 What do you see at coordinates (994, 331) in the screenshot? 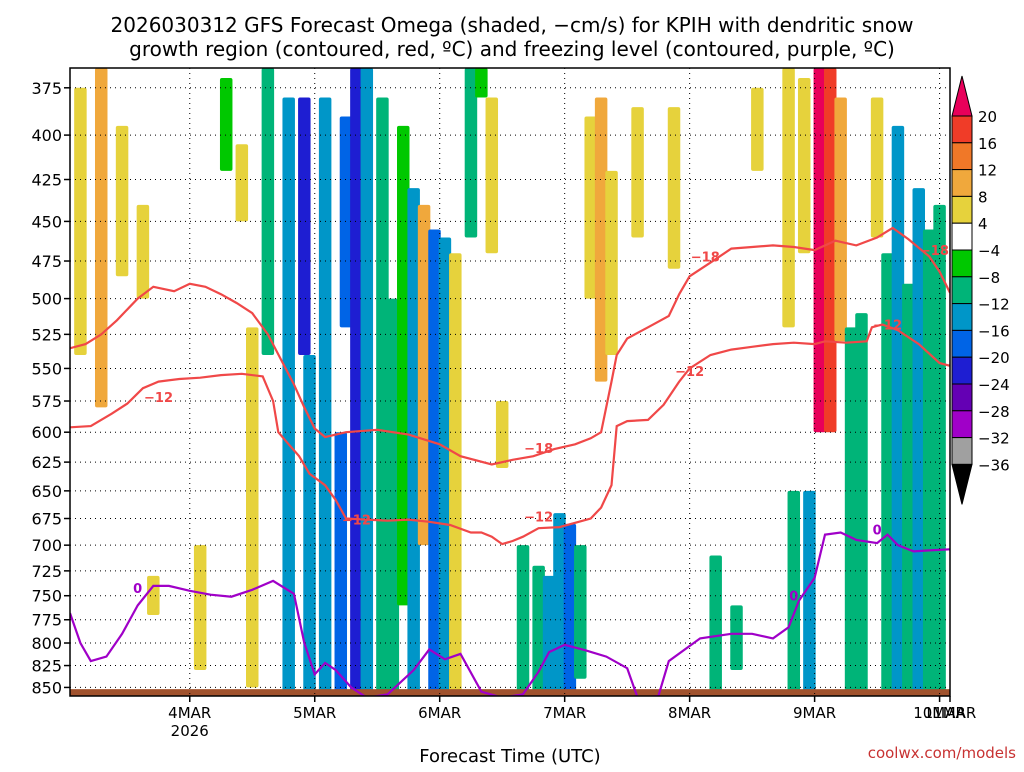
I see `colorbar-label-8: −16` at bounding box center [994, 331].